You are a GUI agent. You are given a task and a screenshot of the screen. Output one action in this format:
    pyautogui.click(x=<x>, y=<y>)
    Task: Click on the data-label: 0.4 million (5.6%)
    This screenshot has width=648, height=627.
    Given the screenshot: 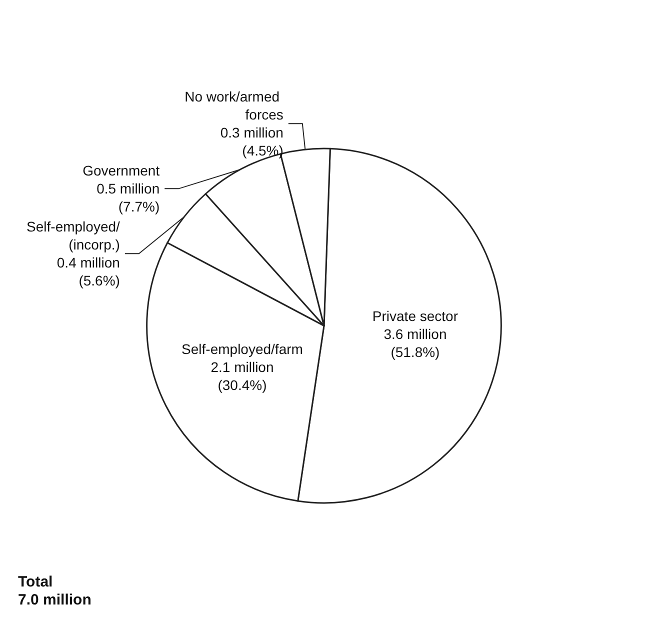 What is the action you would take?
    pyautogui.click(x=88, y=271)
    